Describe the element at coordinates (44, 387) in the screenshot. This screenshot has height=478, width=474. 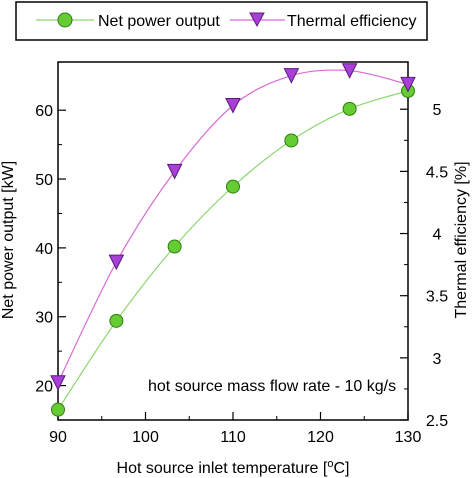
I see `y-left-tick-label: 20` at that location.